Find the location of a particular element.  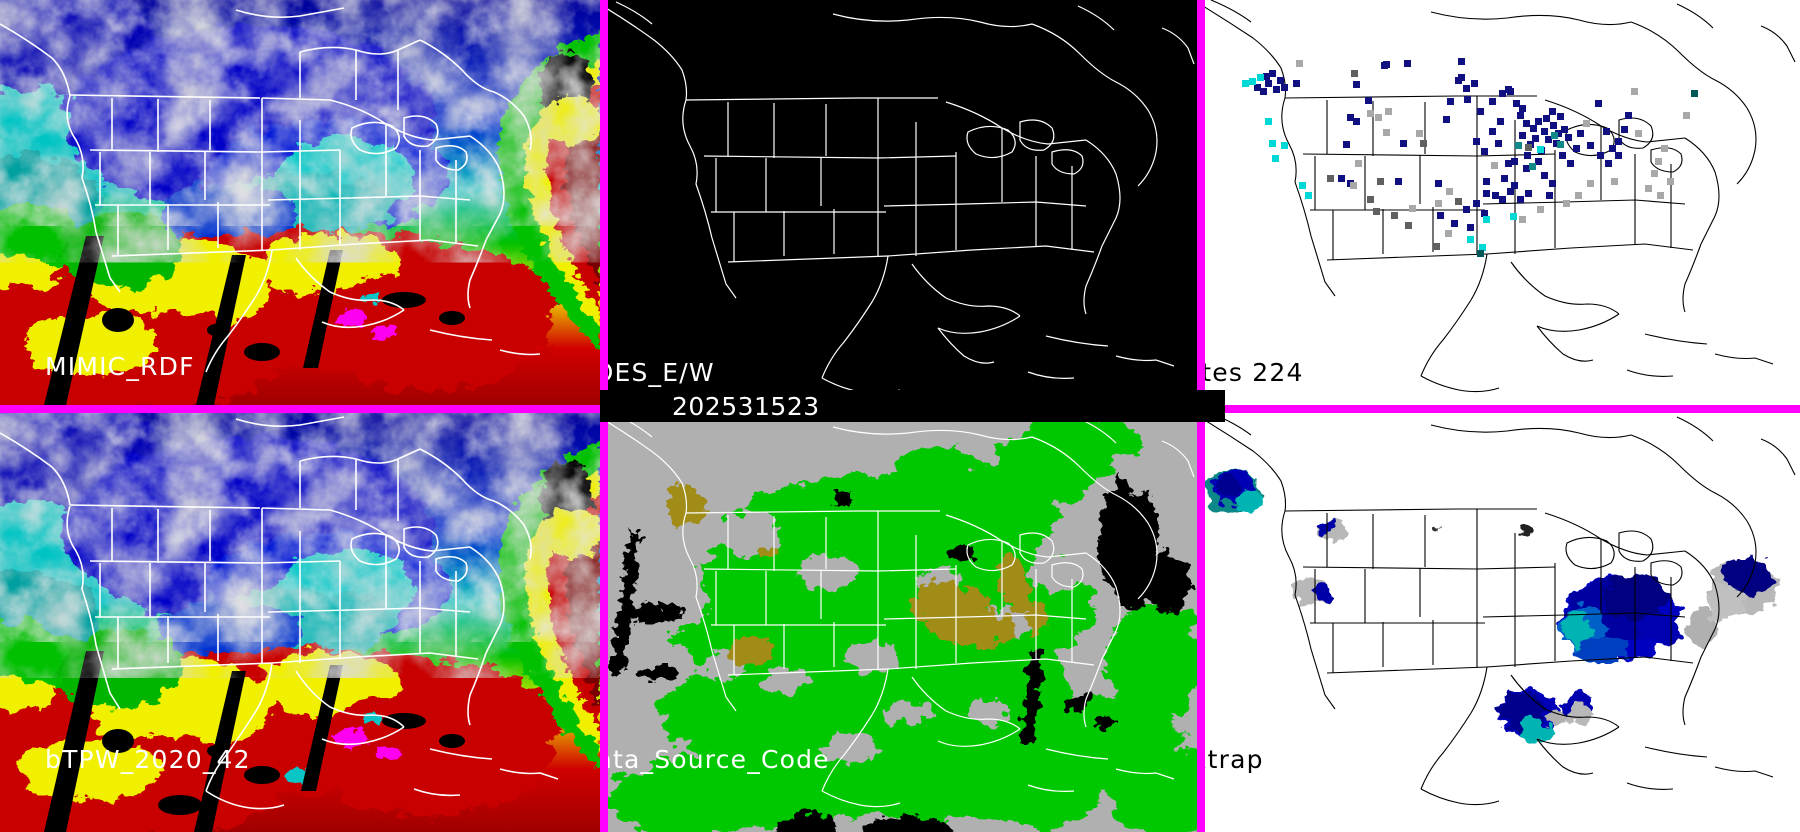

timestamp-value: 202531523 is located at coordinates (746, 406).